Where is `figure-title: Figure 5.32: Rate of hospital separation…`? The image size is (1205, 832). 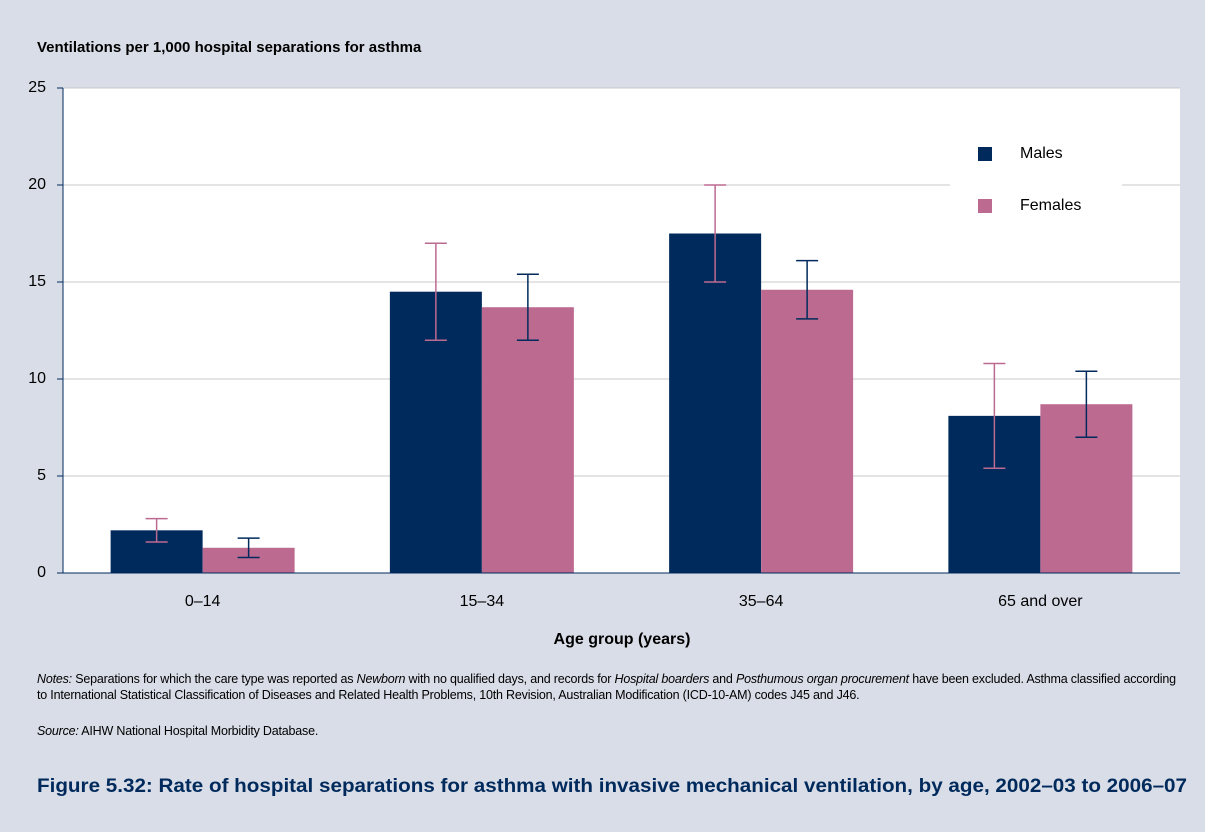
figure-title: Figure 5.32: Rate of hospital separation… is located at coordinates (612, 786).